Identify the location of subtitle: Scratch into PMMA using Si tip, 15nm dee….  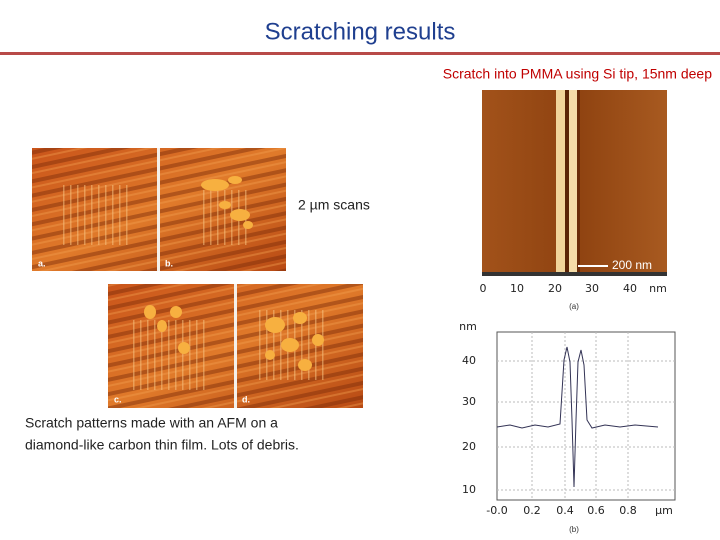
(577, 74).